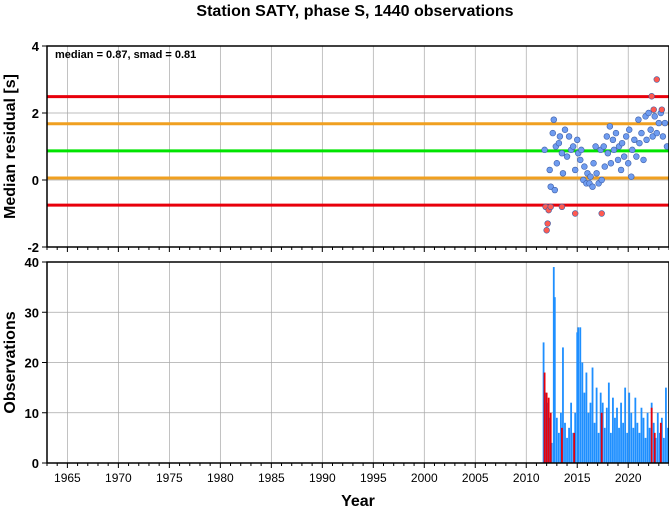 The height and width of the screenshot is (516, 669). I want to click on x-tick-label: 2020, so click(628, 478).